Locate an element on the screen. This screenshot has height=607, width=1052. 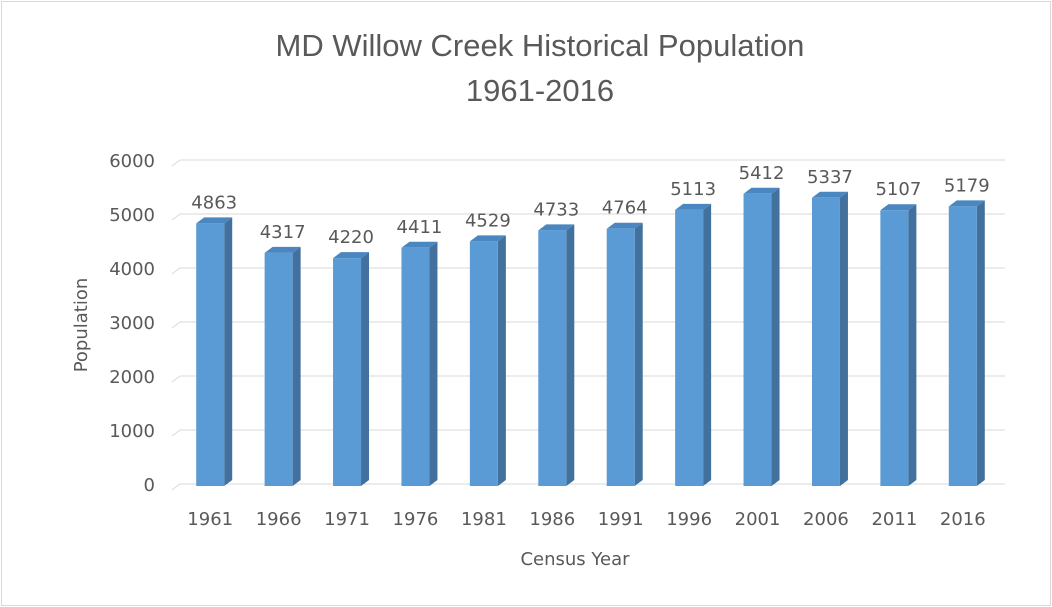
data-label: 5412 is located at coordinates (762, 173).